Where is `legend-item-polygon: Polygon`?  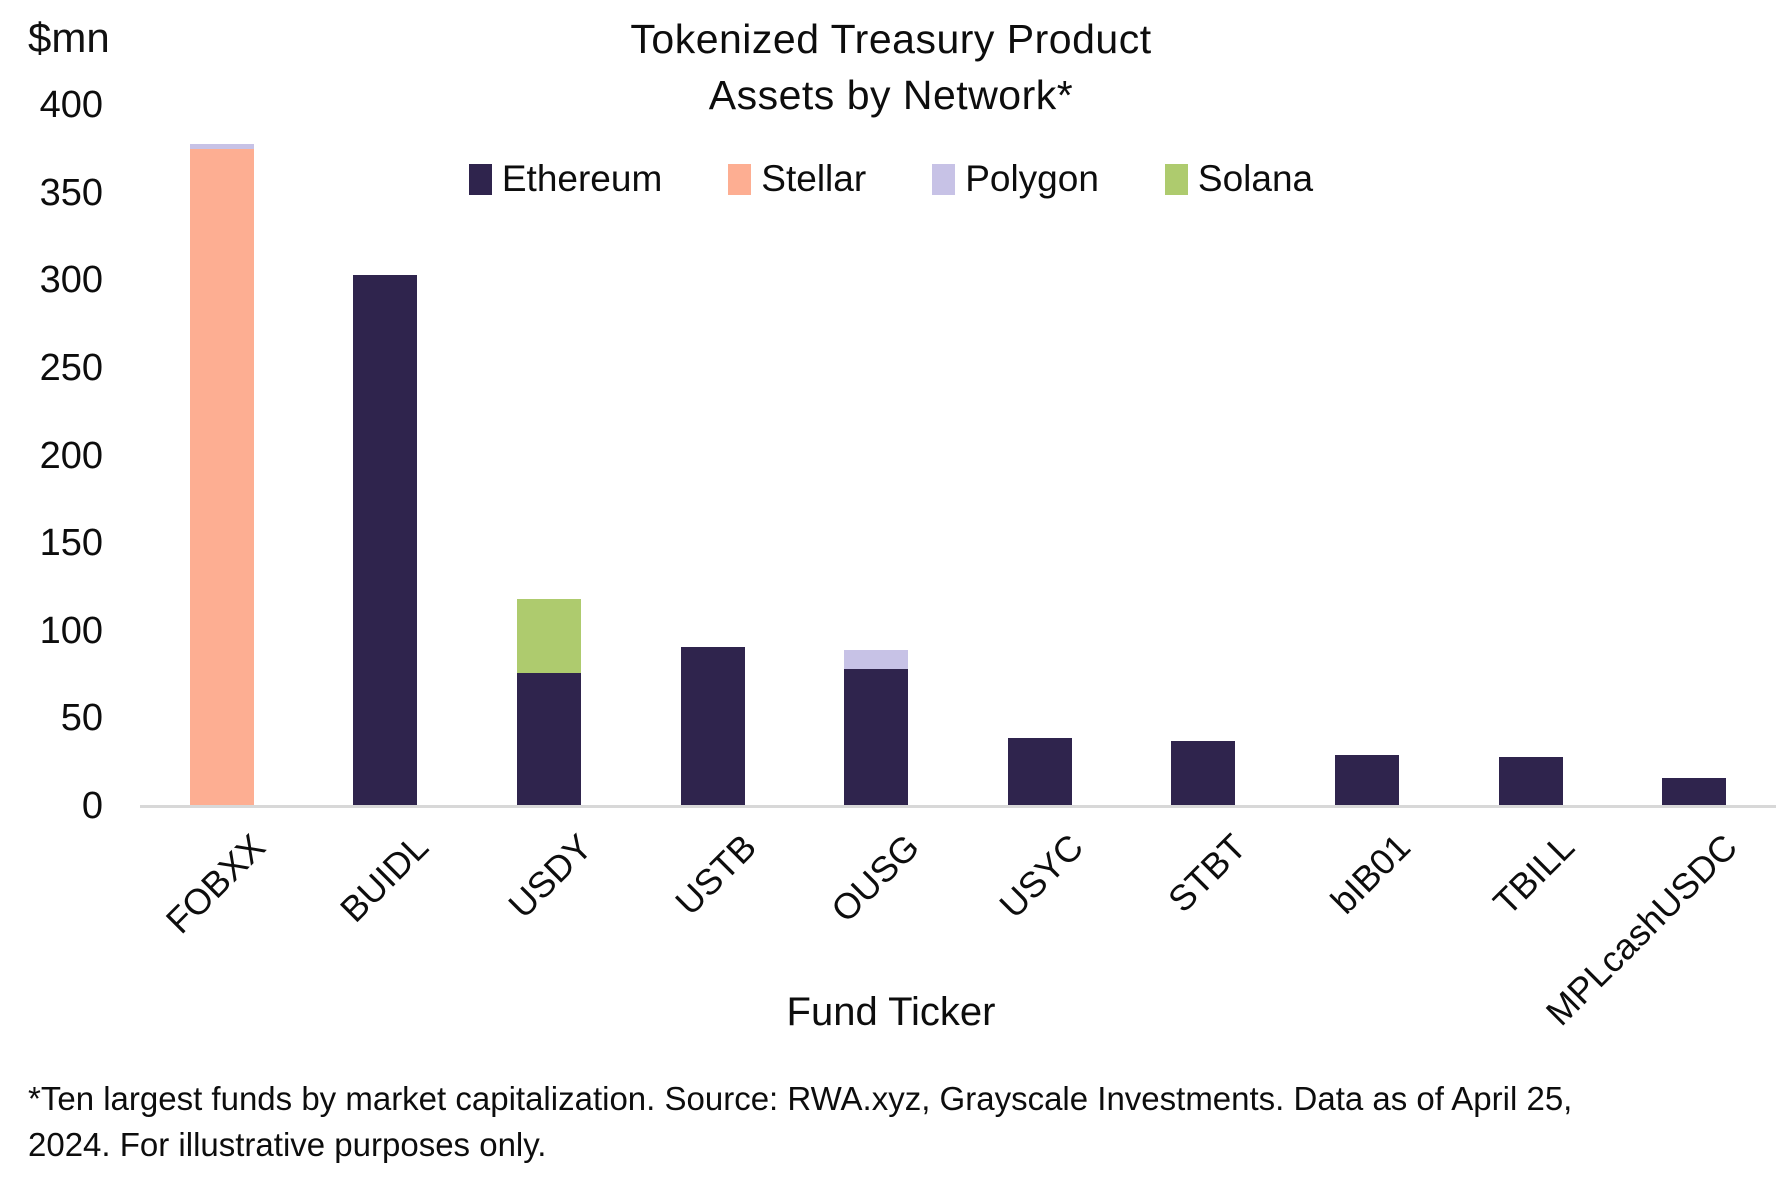
legend-item-polygon: Polygon is located at coordinates (1015, 179).